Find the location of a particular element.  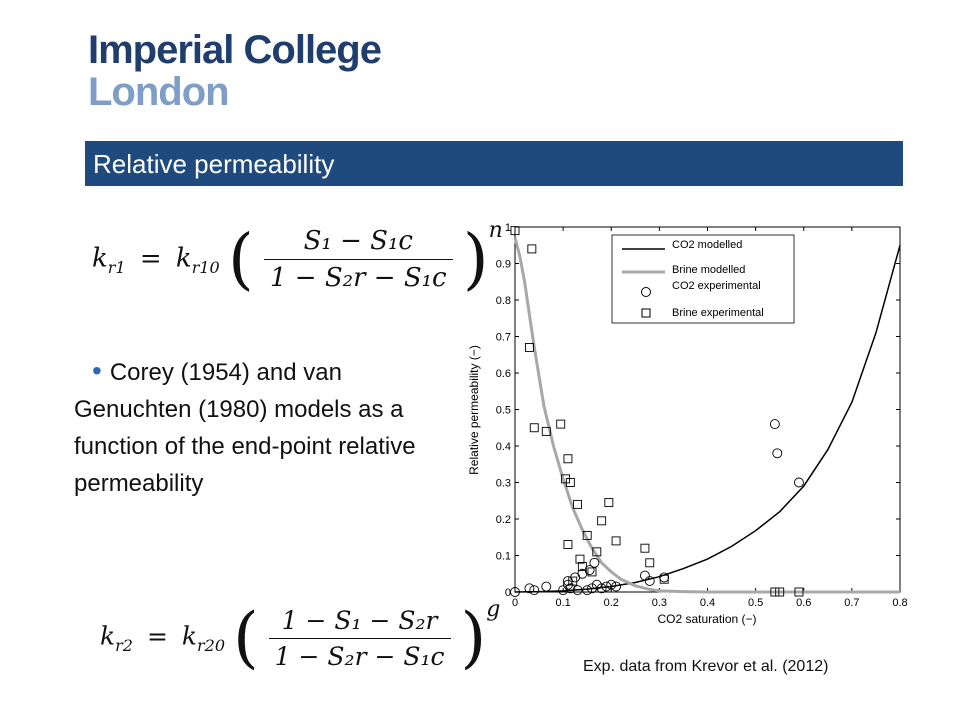

legend-brine-modelled-label: Brine modelled is located at coordinates (708, 270).